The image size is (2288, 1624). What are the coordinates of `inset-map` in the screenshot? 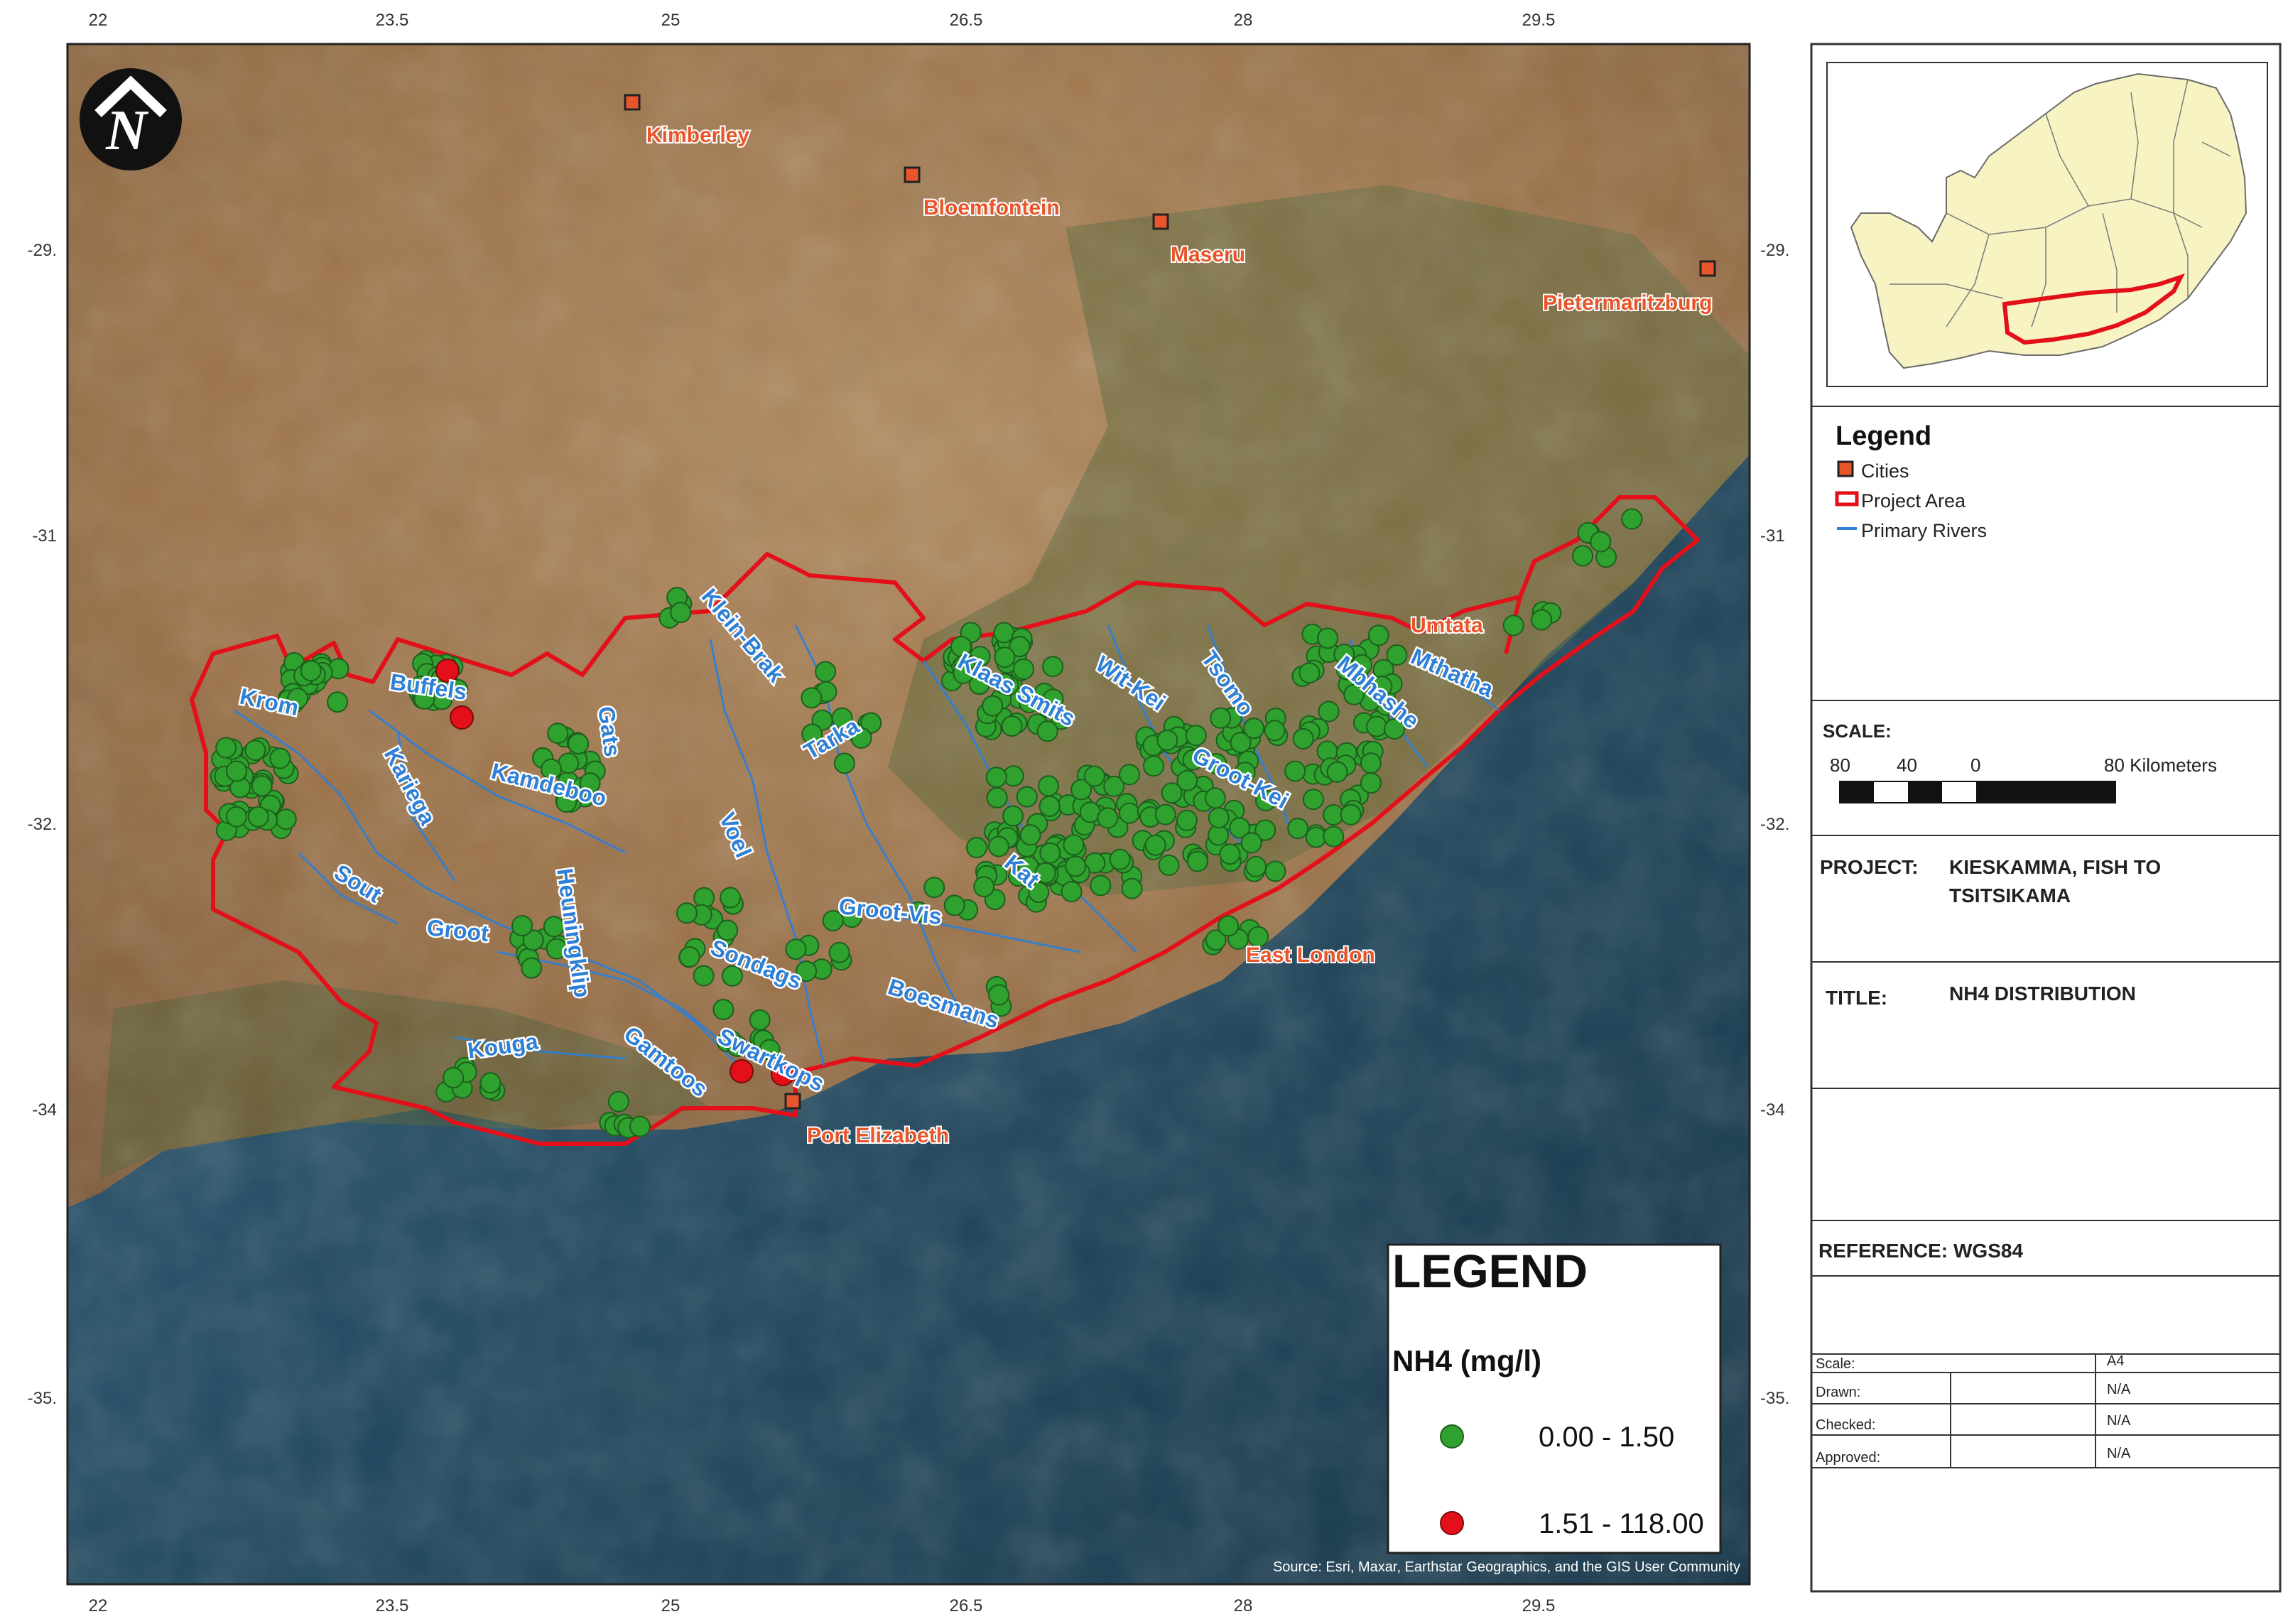 It's located at (2047, 224).